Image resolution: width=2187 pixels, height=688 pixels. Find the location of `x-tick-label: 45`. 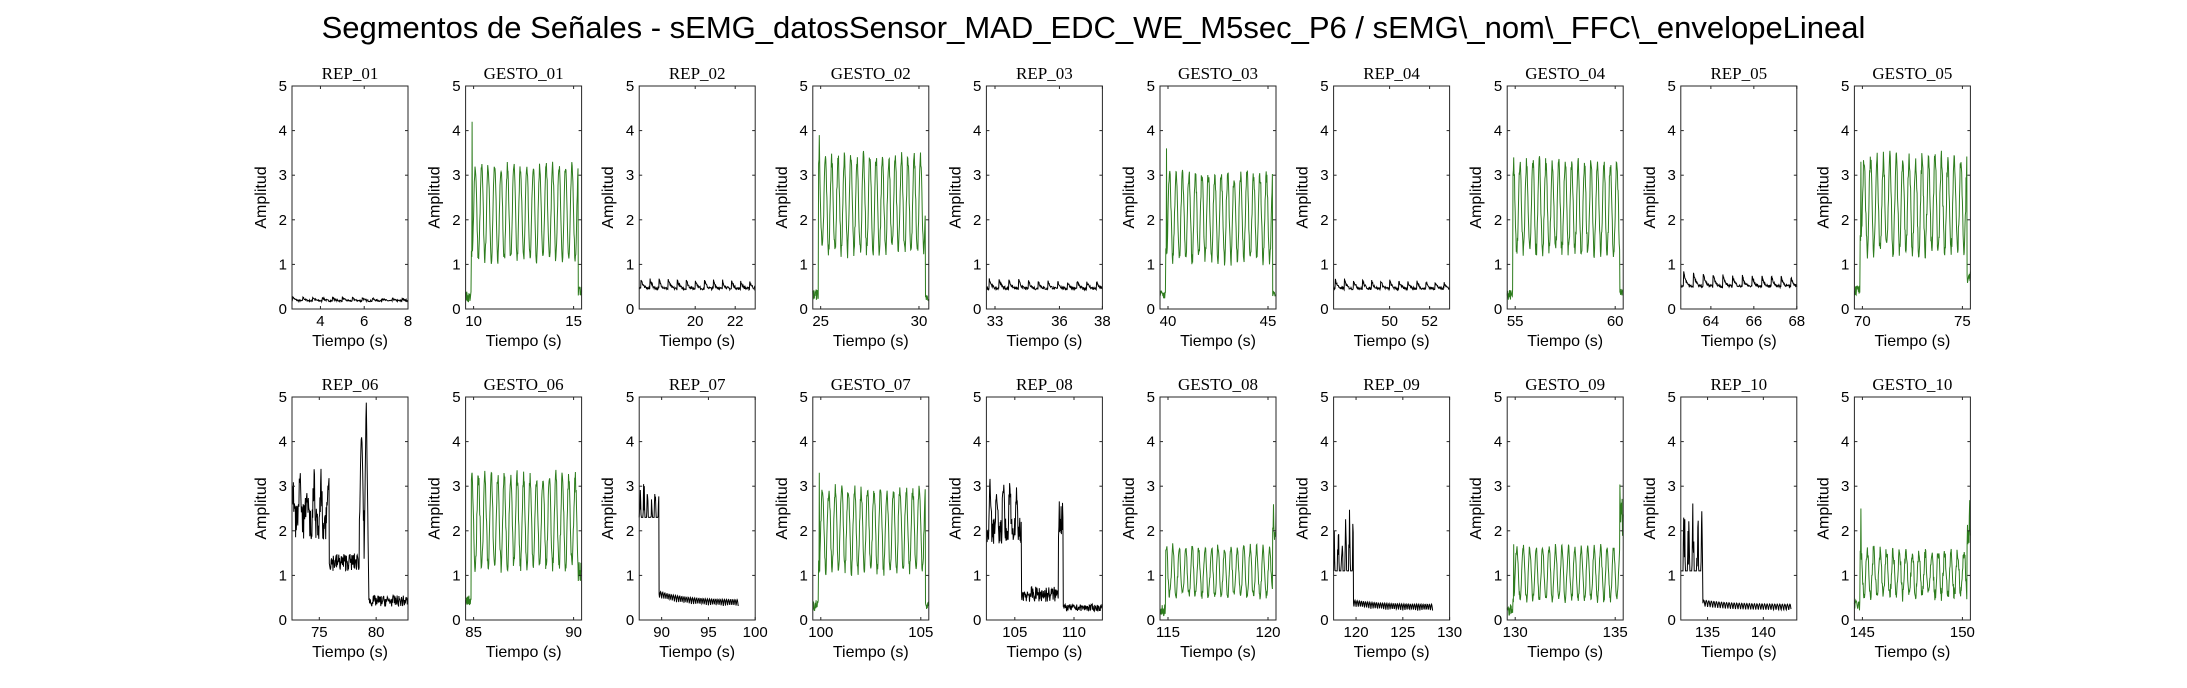

x-tick-label: 45 is located at coordinates (1268, 321).